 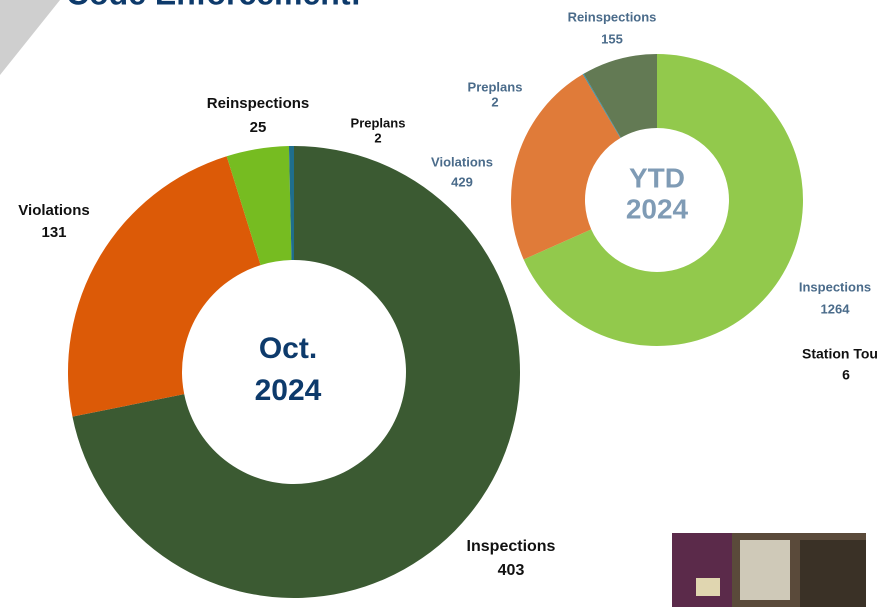 I want to click on slice-value: 1264, so click(x=836, y=308).